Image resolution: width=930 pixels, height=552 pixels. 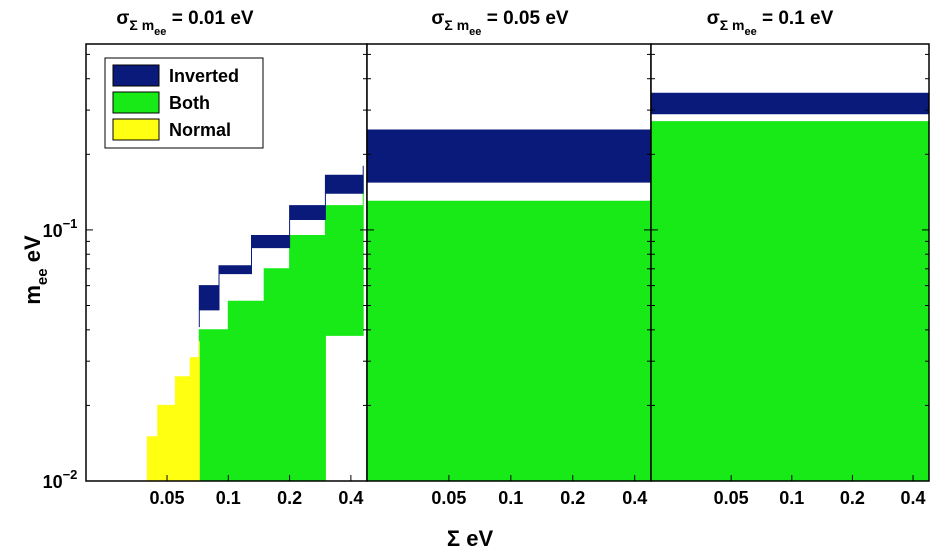 I want to click on y-tick-label: 10⁻¹, so click(x=60, y=228).